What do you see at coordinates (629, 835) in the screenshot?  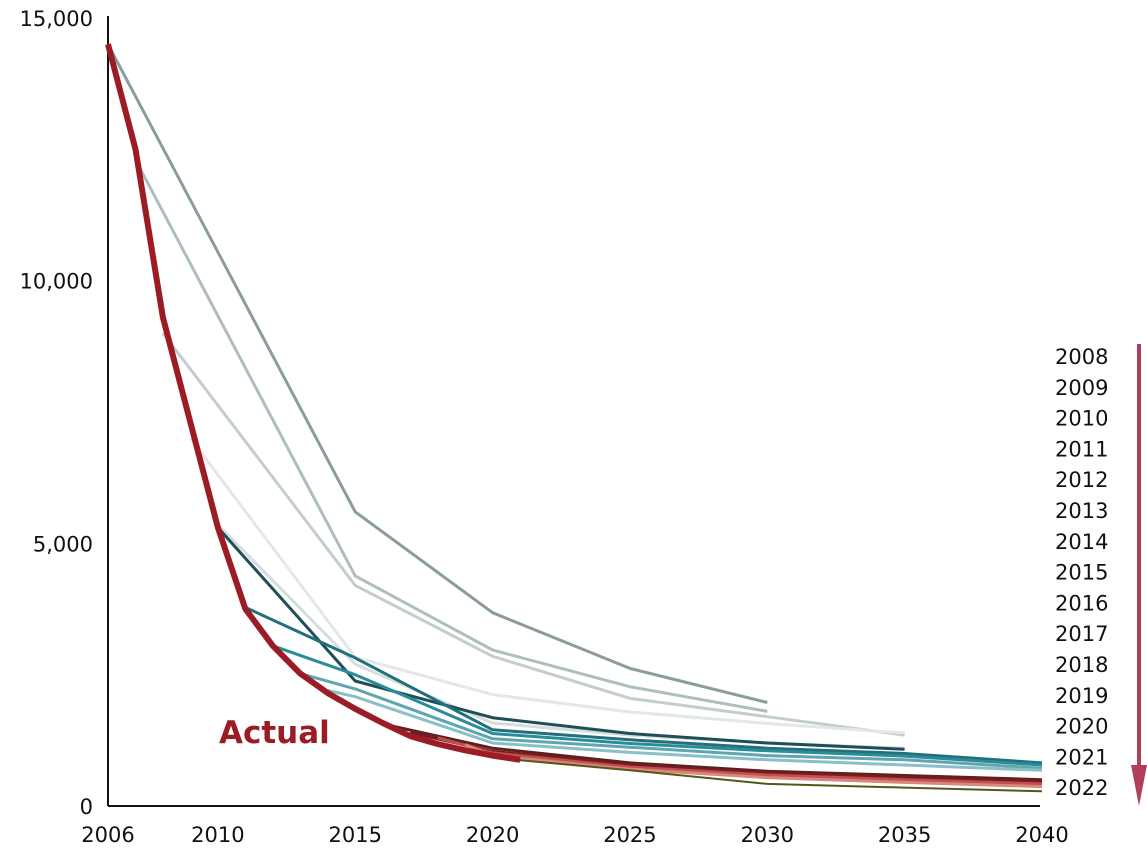 I see `x-tick-label: 2025` at bounding box center [629, 835].